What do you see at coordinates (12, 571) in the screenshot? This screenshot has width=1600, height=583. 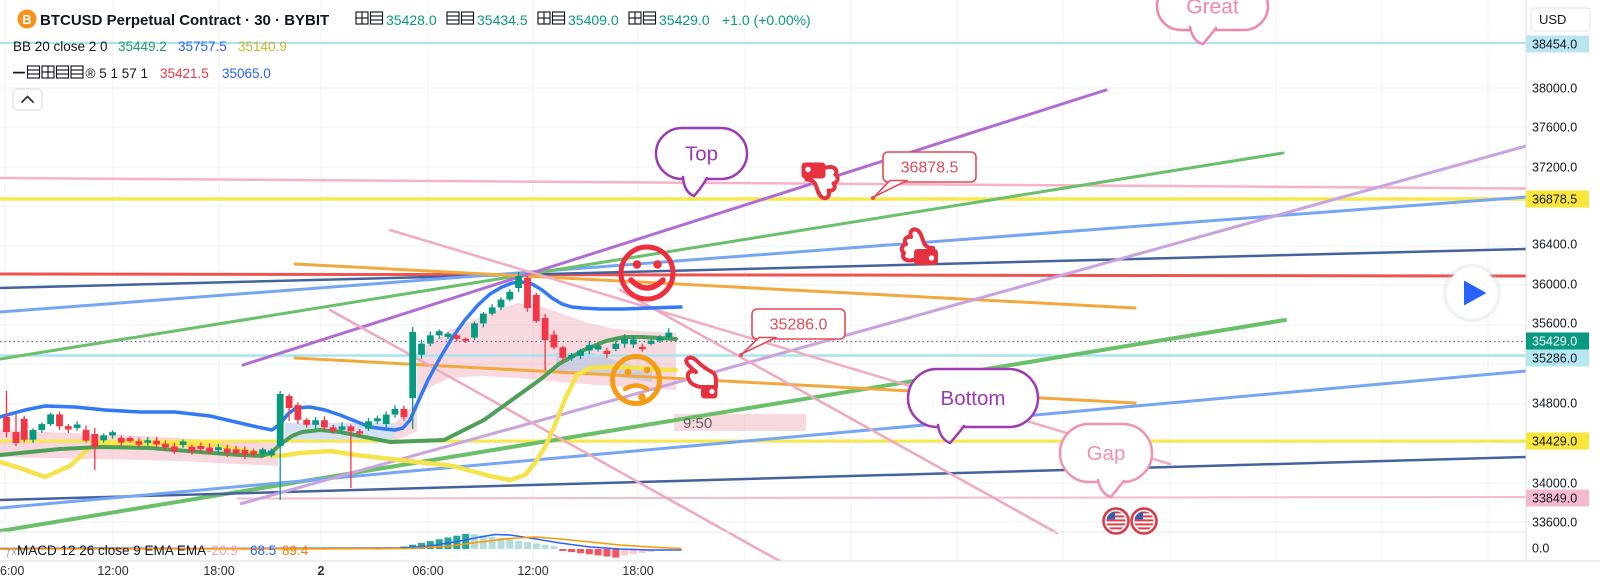 I see `svg-text: 6:00` at bounding box center [12, 571].